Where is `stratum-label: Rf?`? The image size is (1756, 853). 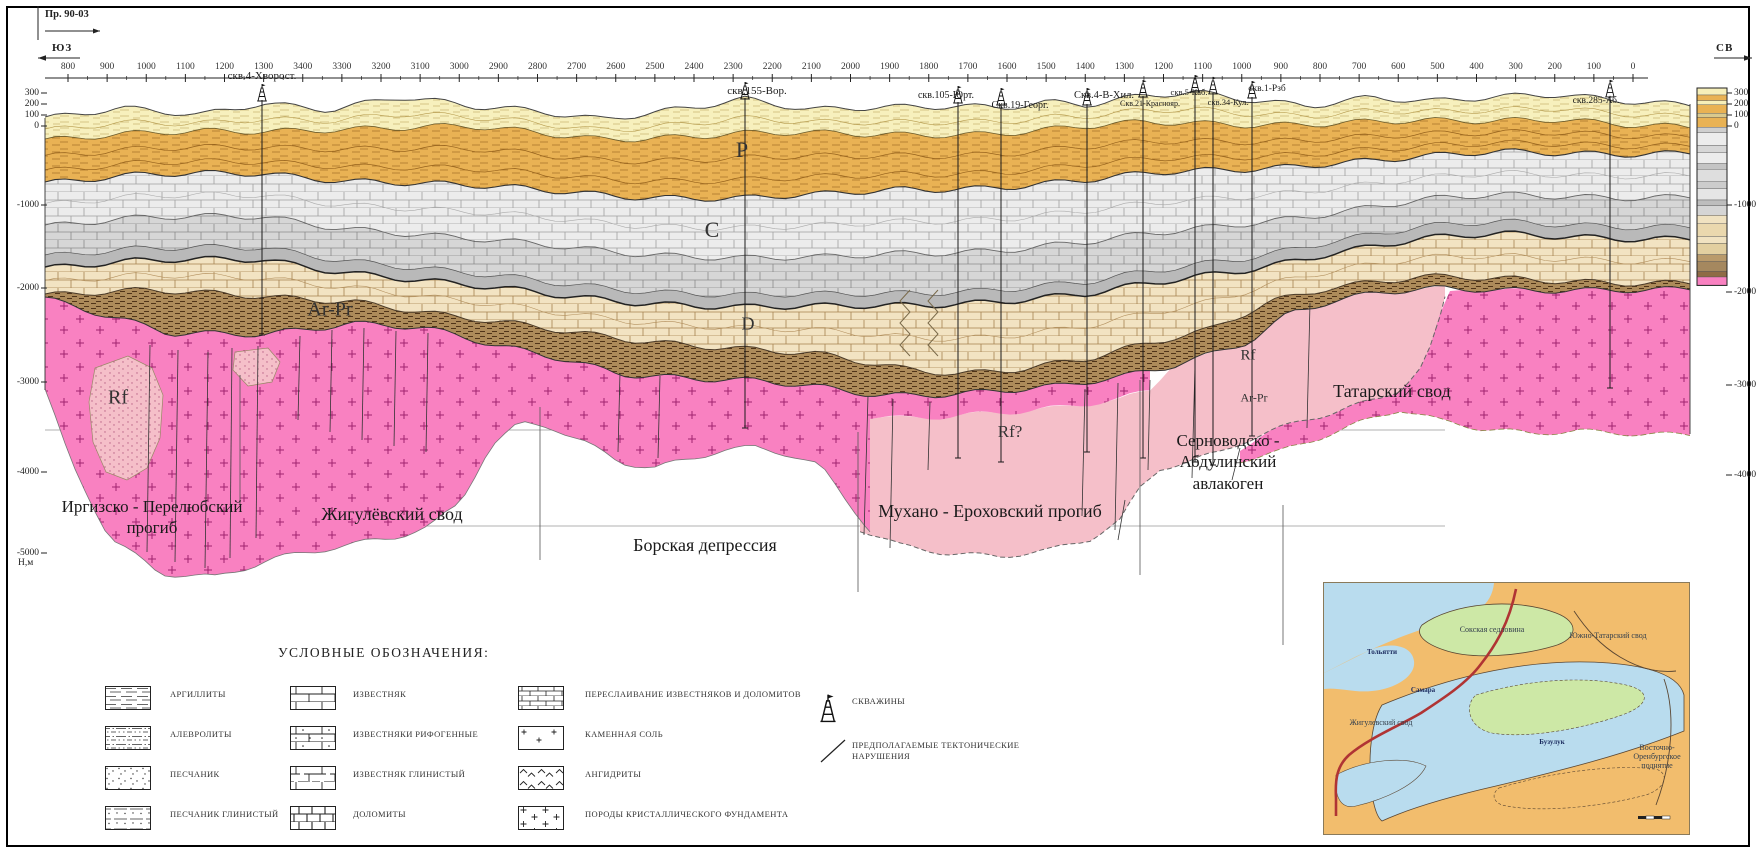 stratum-label: Rf? is located at coordinates (1010, 431).